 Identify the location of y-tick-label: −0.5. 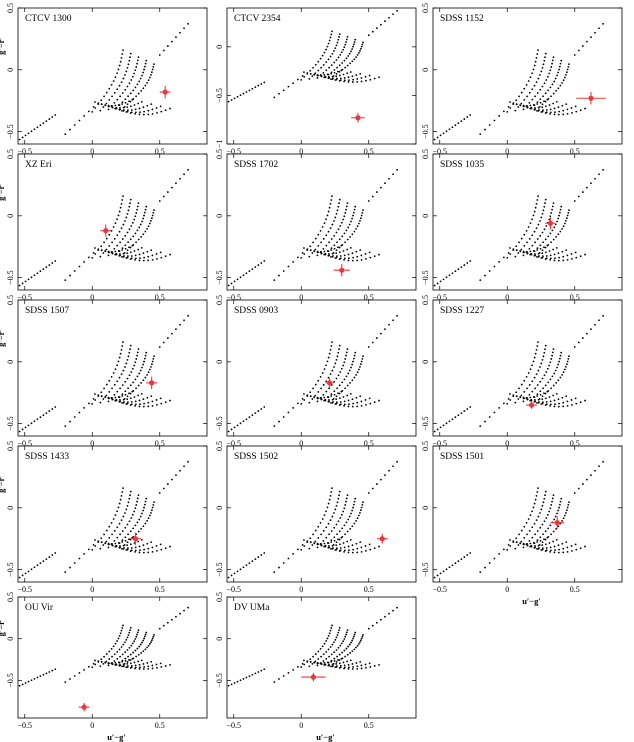
(219, 569).